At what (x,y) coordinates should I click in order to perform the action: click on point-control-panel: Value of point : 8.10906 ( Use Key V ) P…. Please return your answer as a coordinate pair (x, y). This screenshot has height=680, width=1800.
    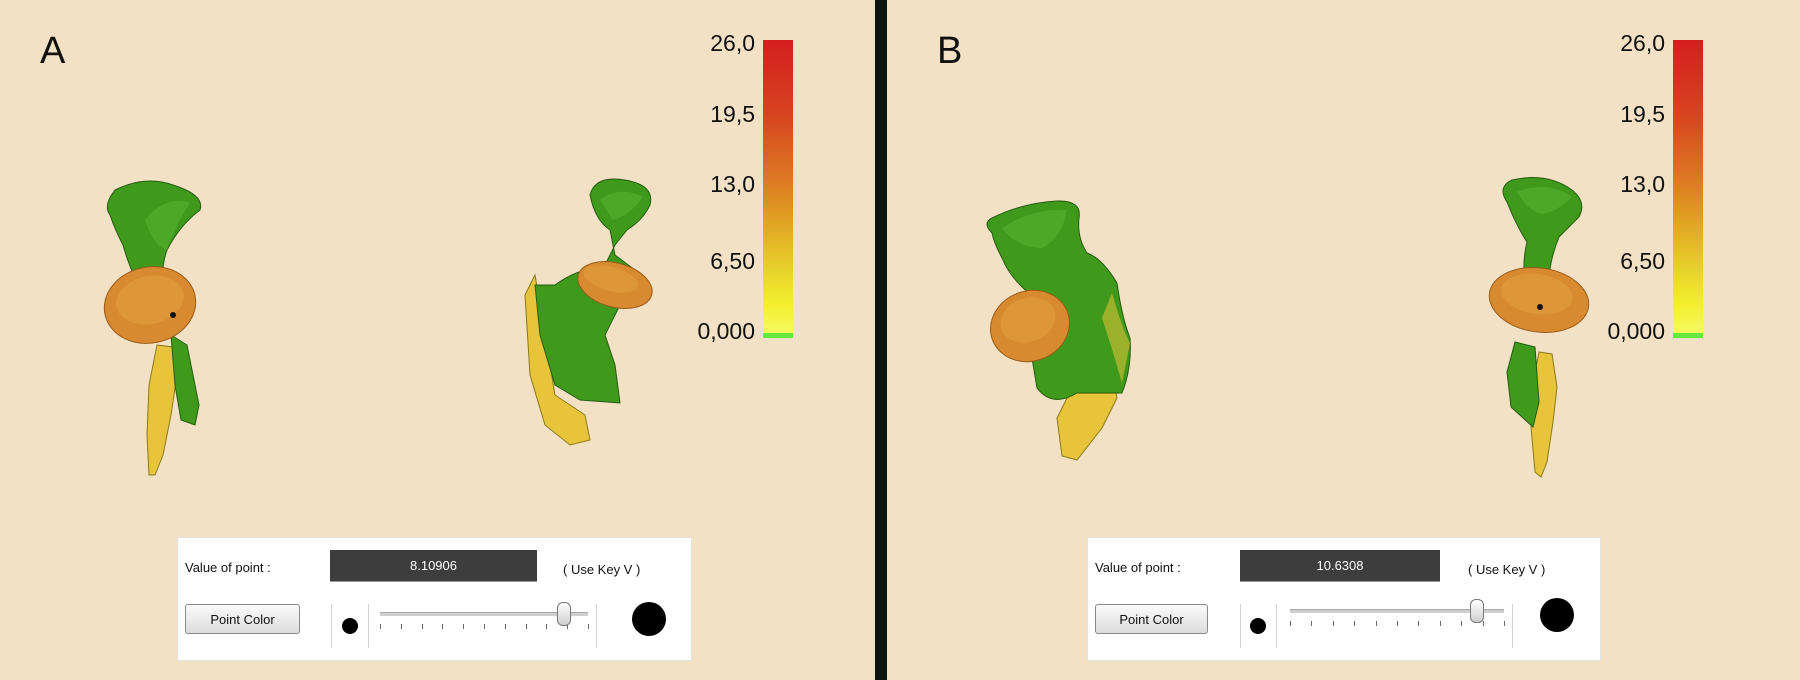
    Looking at the image, I should click on (434, 599).